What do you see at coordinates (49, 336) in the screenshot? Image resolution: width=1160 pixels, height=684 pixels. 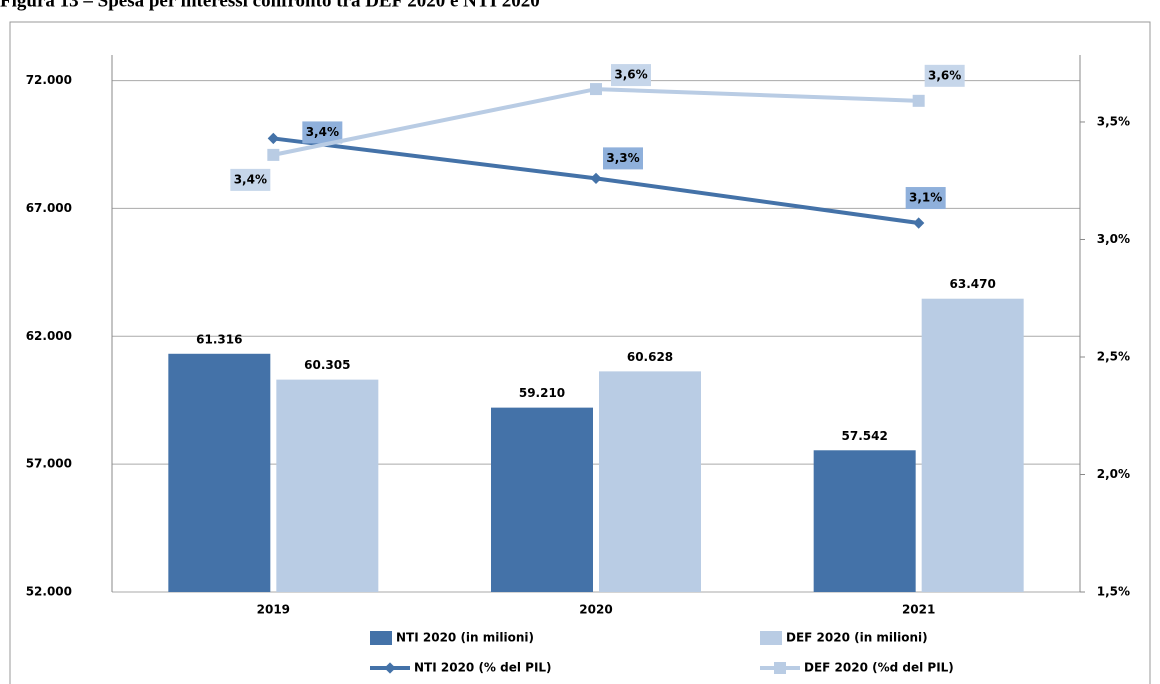 I see `y-tick-label: 62.000` at bounding box center [49, 336].